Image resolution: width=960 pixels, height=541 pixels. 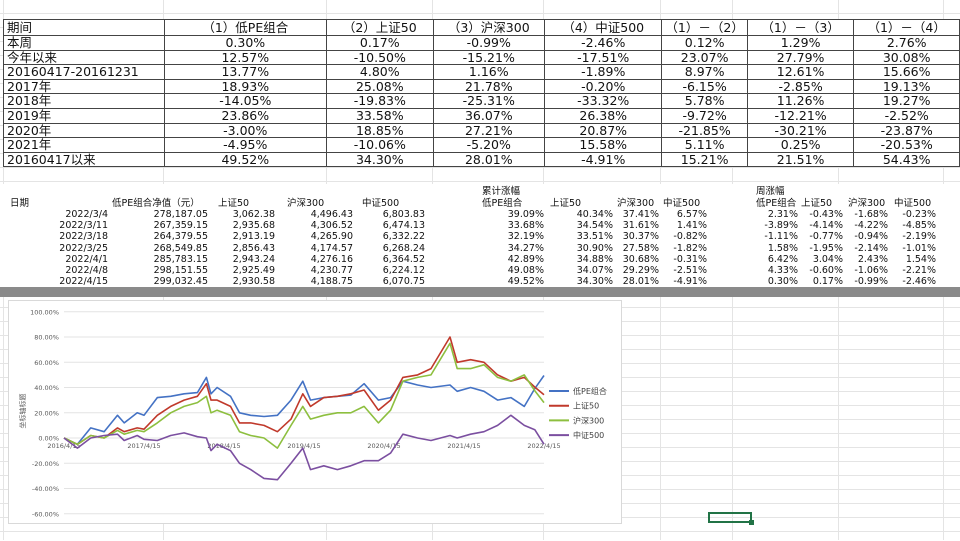 I want to click on value-cell: 27.21%, so click(x=489, y=130).